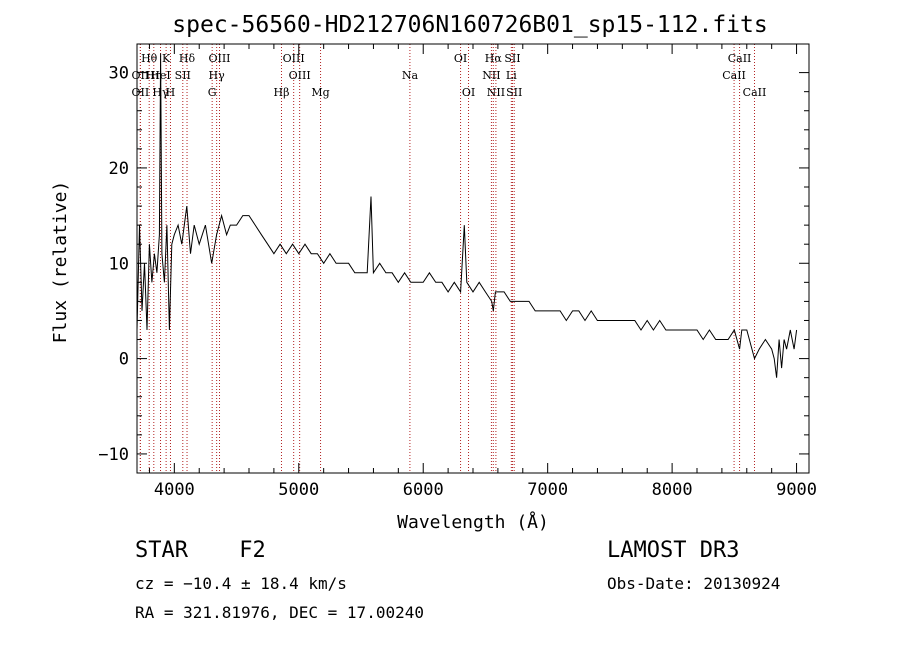 Image resolution: width=900 pixels, height=649 pixels. I want to click on survey-name: LAMOST DR3, so click(673, 550).